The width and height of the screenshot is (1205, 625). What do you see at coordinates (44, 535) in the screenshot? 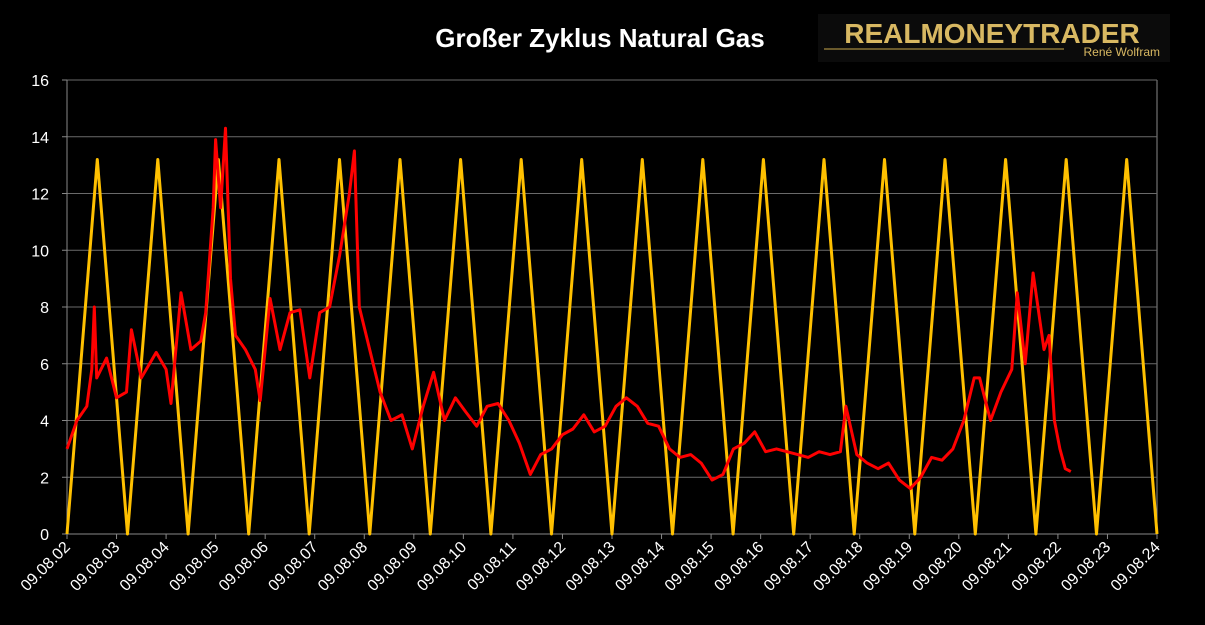
I see `y-tick-label: 0` at bounding box center [44, 535].